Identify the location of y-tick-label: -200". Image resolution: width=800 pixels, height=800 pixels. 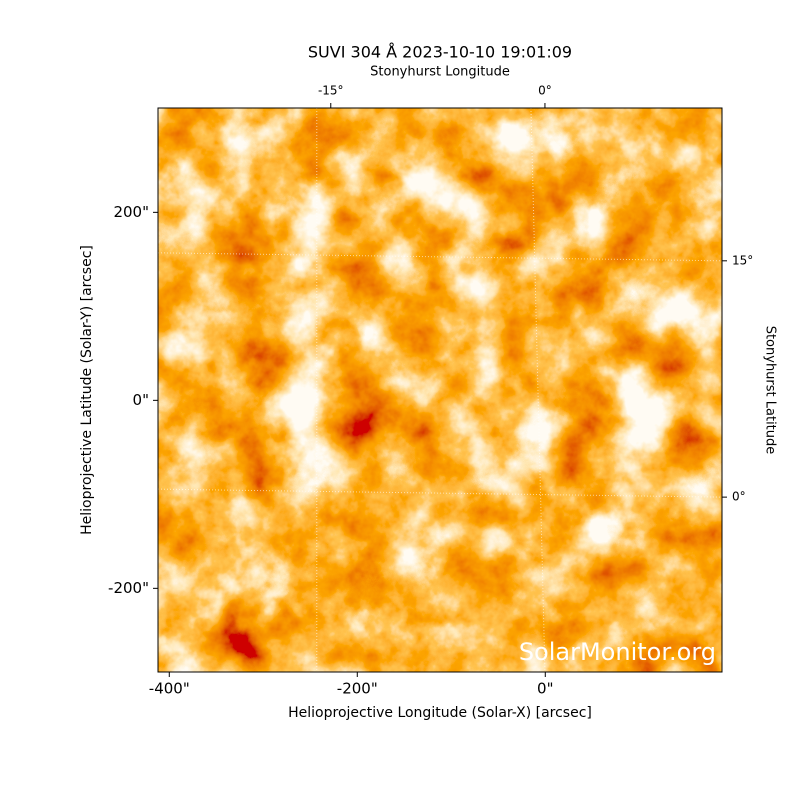
(128, 588).